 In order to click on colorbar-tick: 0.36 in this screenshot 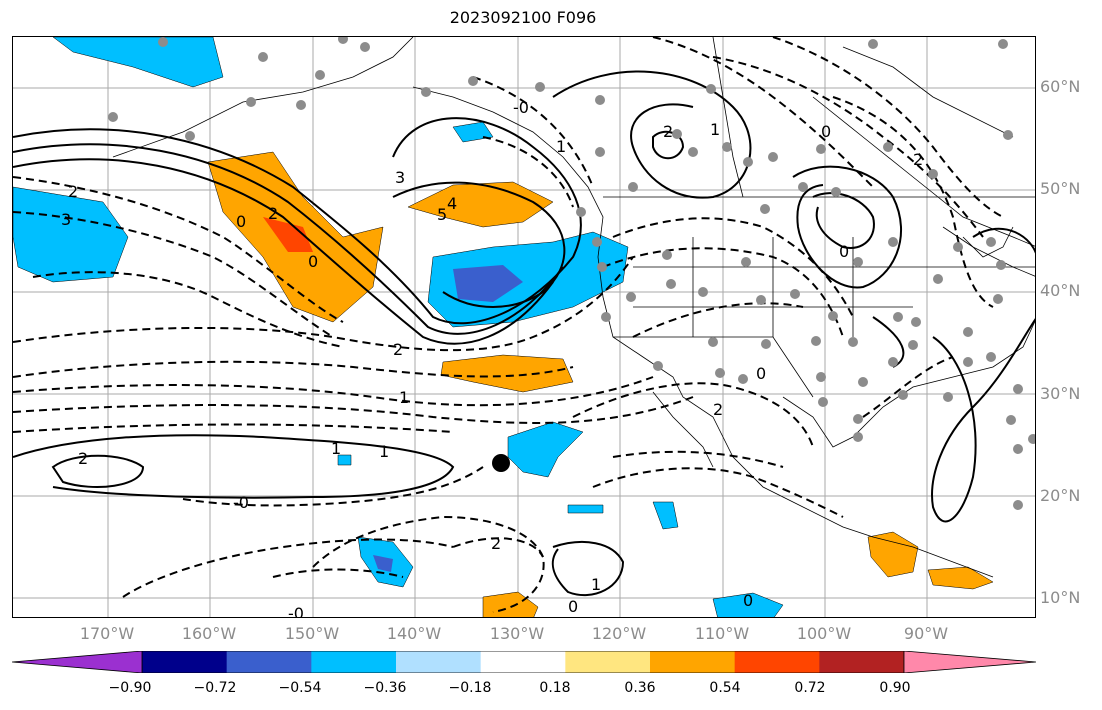, I will do `click(640, 688)`.